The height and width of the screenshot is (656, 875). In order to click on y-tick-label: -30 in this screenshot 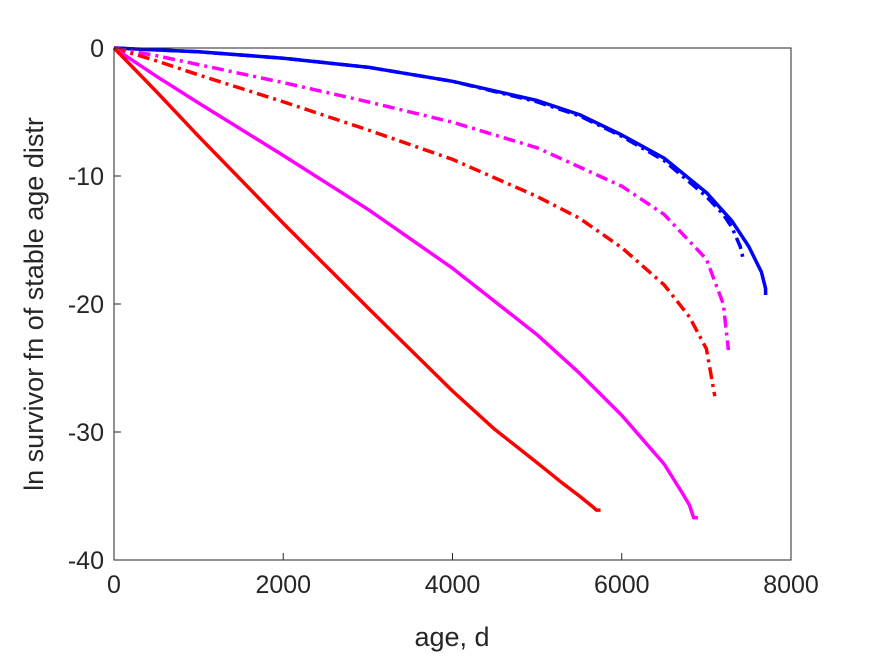, I will do `click(86, 433)`.